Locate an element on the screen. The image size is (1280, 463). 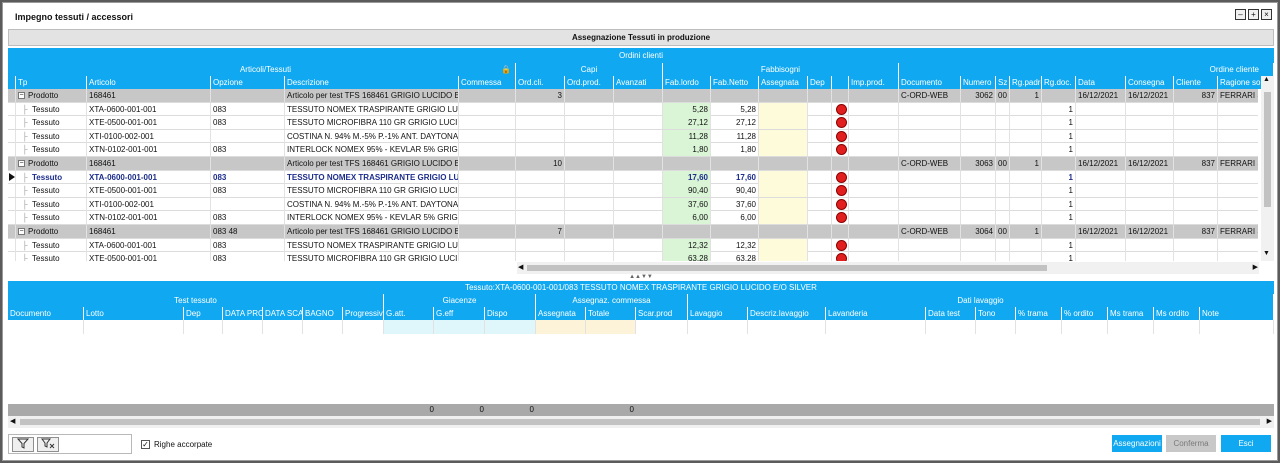
col-imp-prod: Imp.prod. is located at coordinates (874, 82).